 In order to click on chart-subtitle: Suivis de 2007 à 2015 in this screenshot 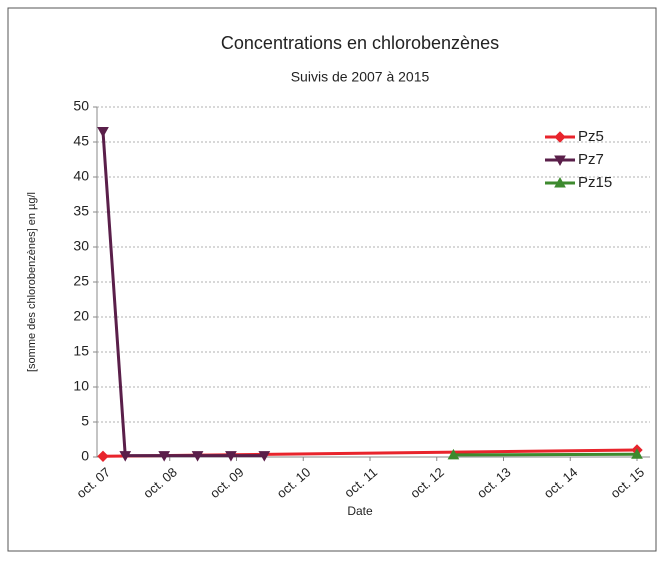, I will do `click(360, 77)`.